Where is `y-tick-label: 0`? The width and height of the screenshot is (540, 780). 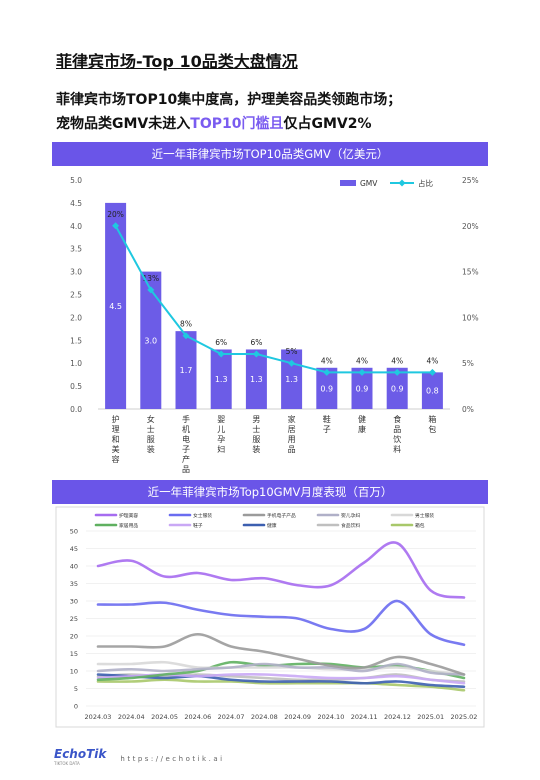 y-tick-label: 0 is located at coordinates (76, 707).